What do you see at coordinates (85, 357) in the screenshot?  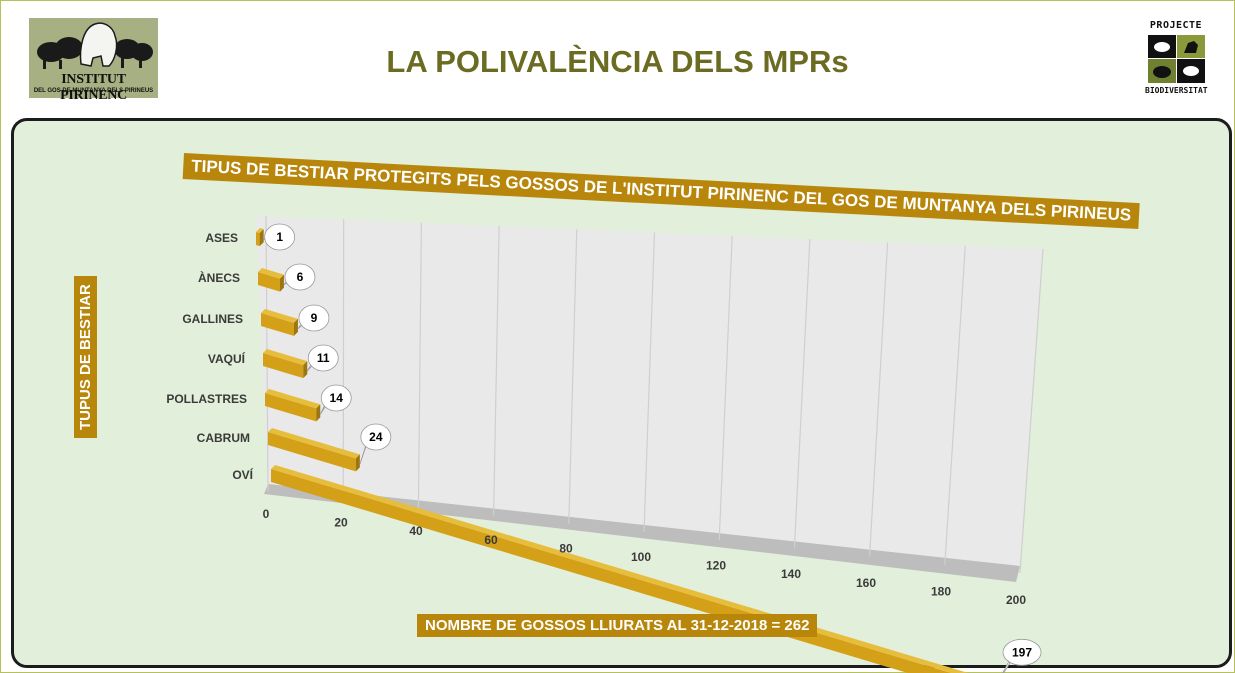 I see `y-axis-label: TUPUS DE BESTIAR` at bounding box center [85, 357].